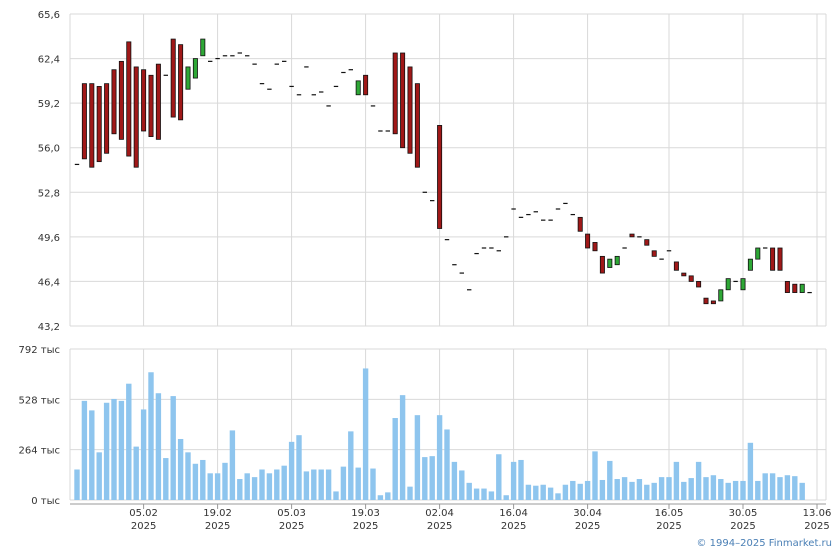  Describe the element at coordinates (49, 104) in the screenshot. I see `price-tick-label: 59,2` at that location.